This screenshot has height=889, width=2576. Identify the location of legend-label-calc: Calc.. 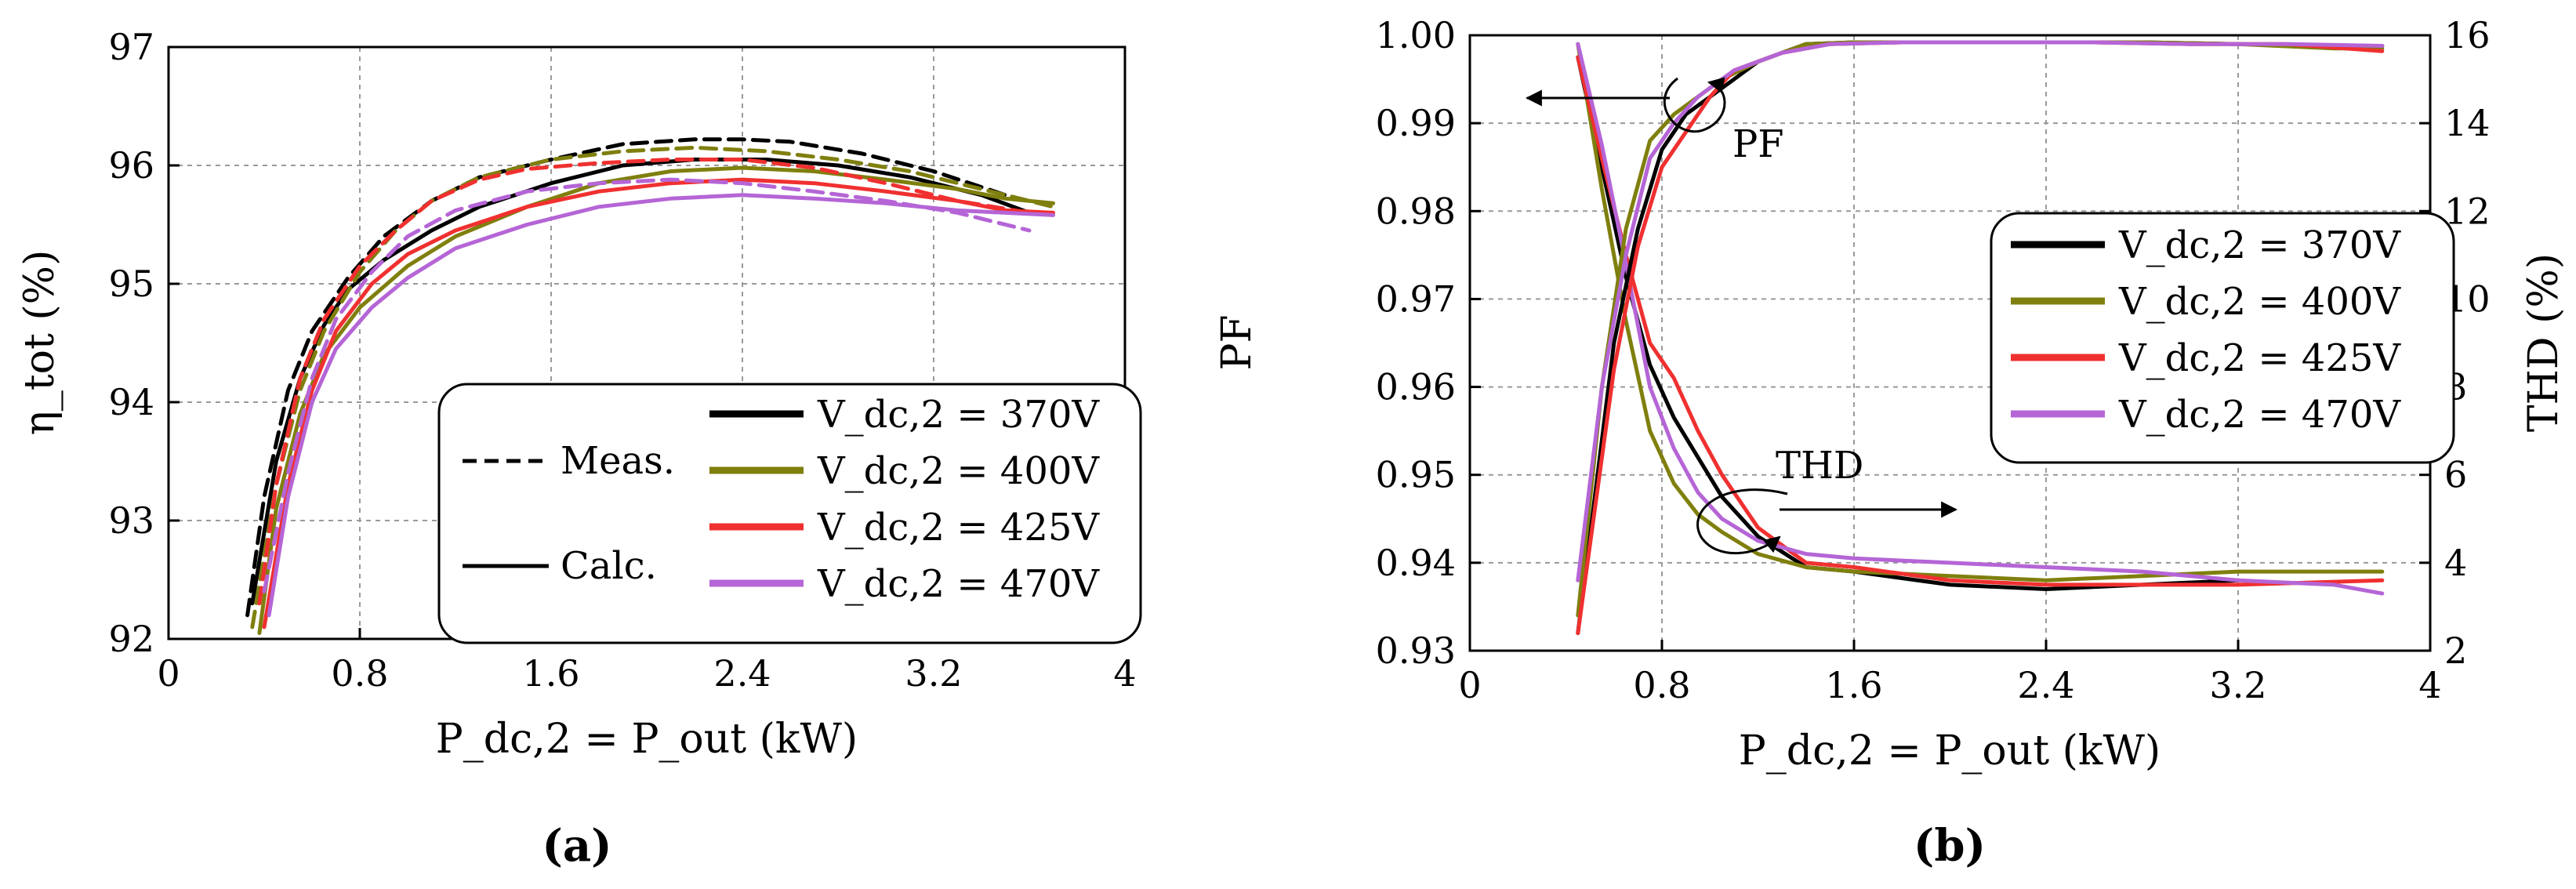
(609, 566).